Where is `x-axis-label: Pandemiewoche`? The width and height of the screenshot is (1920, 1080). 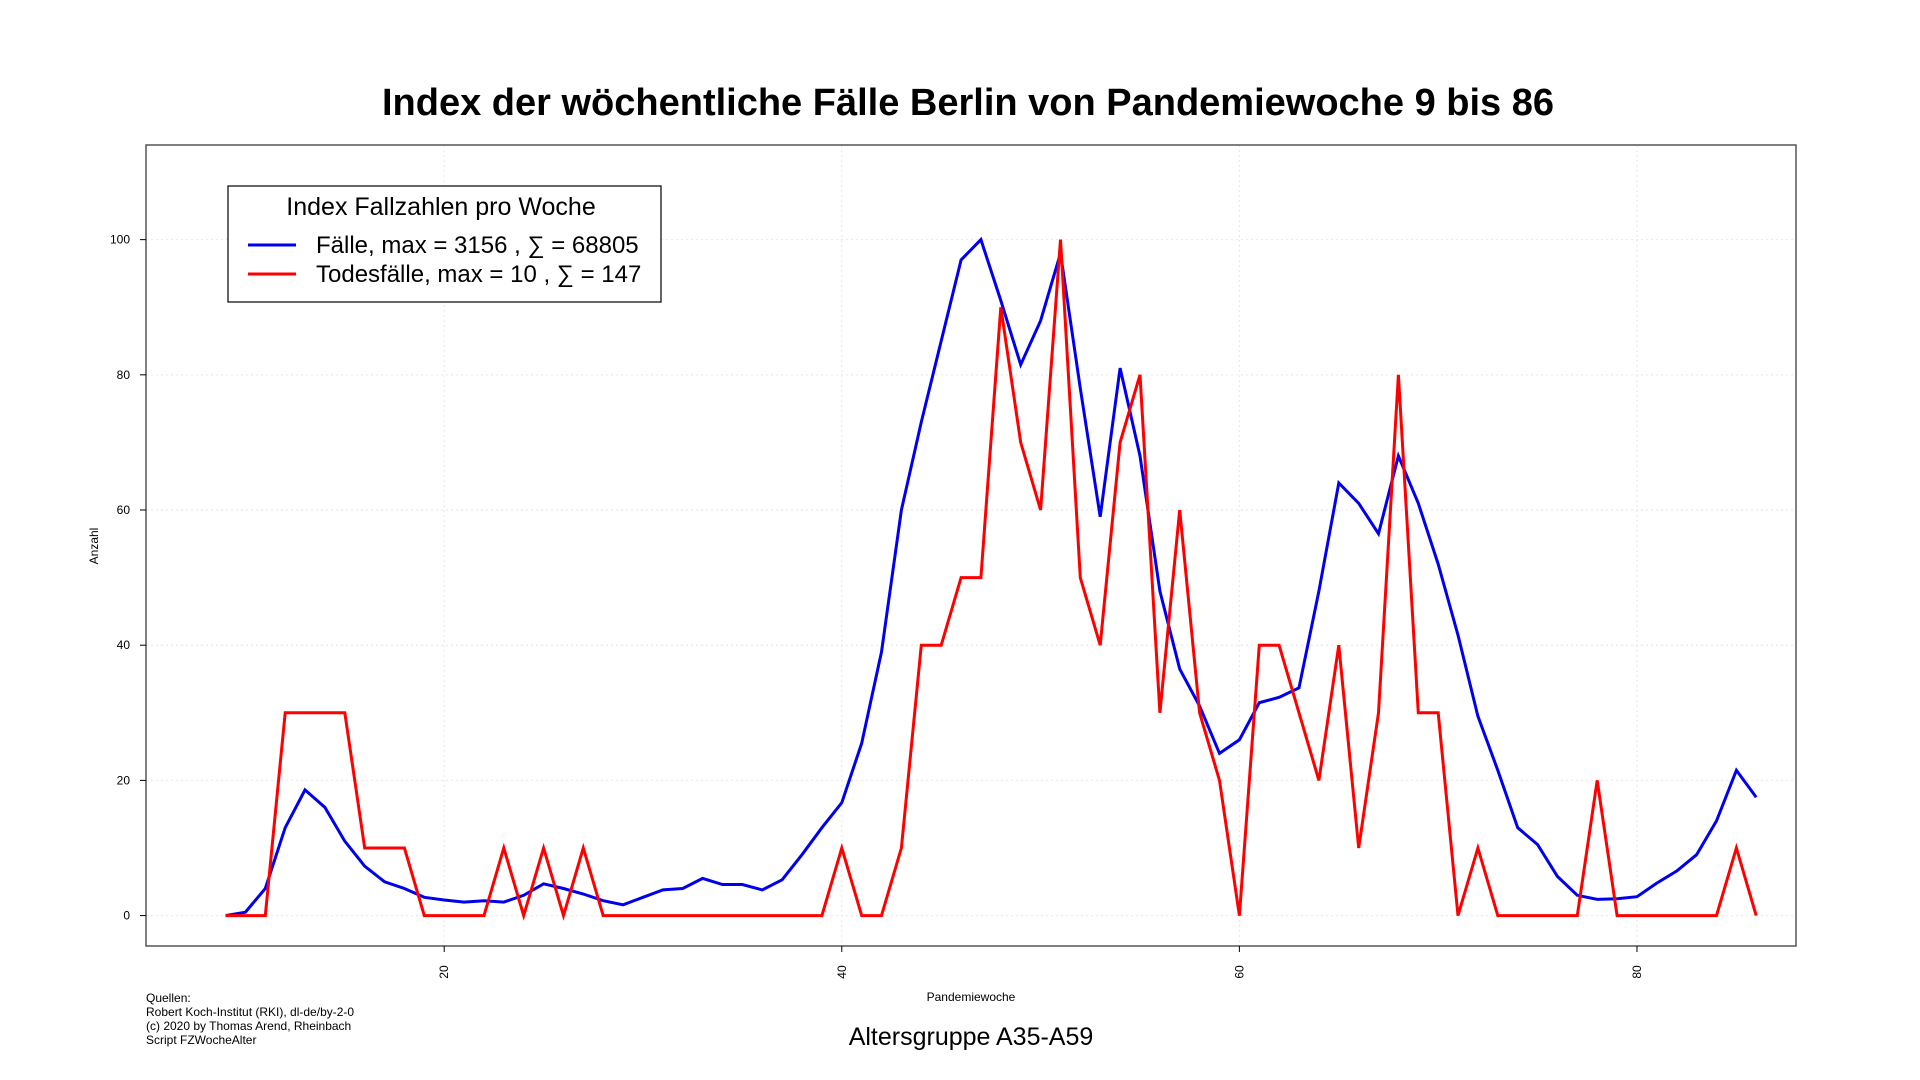 x-axis-label: Pandemiewoche is located at coordinates (971, 997).